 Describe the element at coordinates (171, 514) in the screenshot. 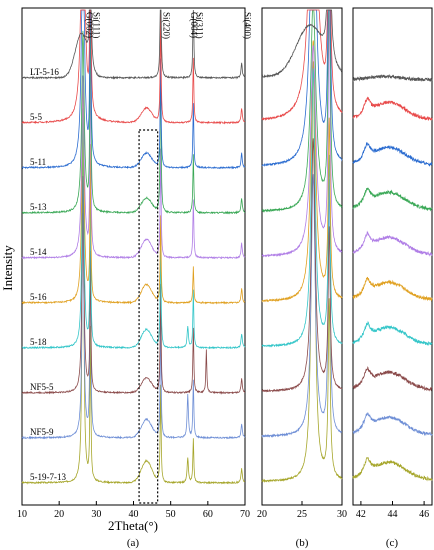

I see `x-tick-label-a: 50` at that location.